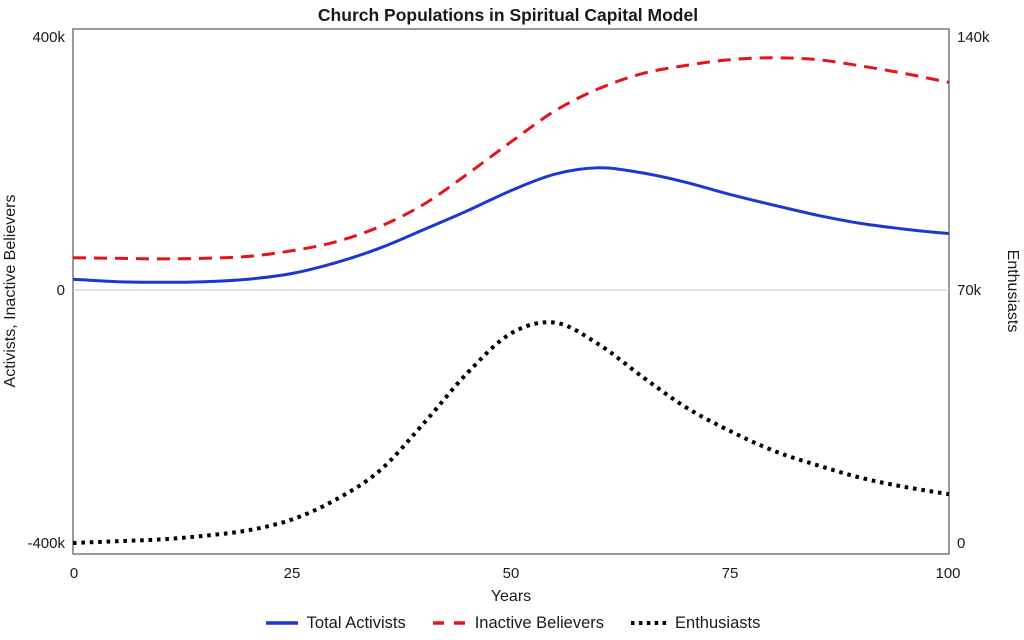 The width and height of the screenshot is (1024, 640). What do you see at coordinates (973, 37) in the screenshot?
I see `yaxis-right-tick-140k: 140k` at bounding box center [973, 37].